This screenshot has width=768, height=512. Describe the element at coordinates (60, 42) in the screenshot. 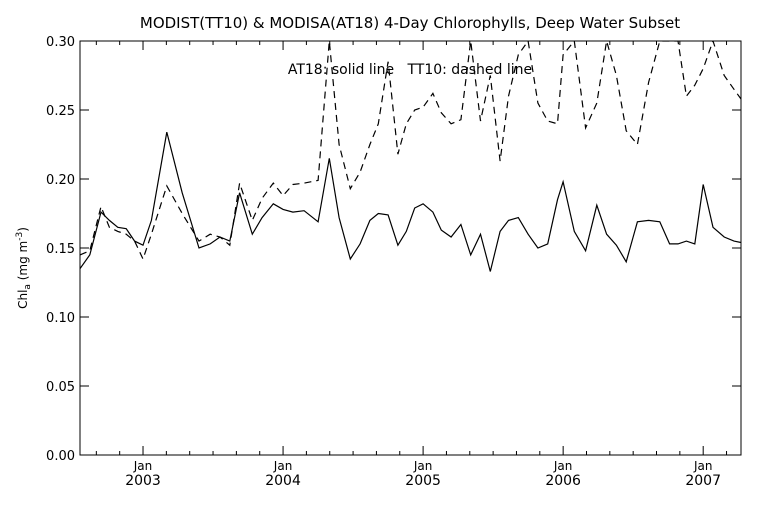

I see `y-tick-label: 0.30` at that location.